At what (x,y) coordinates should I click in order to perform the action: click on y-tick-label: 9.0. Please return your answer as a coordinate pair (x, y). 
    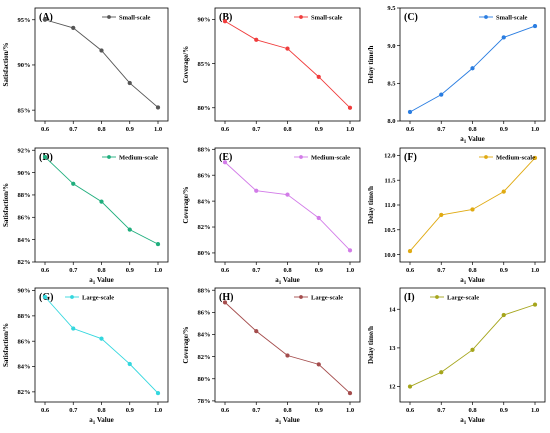
    Looking at the image, I should click on (391, 46).